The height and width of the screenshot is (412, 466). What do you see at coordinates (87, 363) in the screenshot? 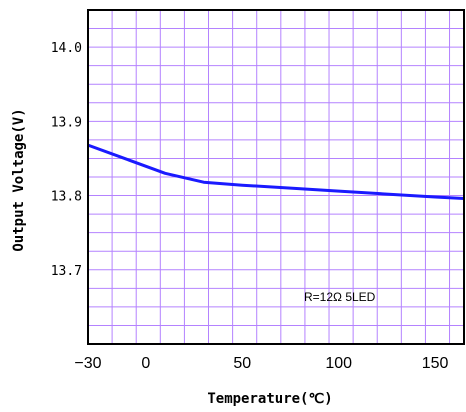
I see `x-tick-label: −30` at bounding box center [87, 363].